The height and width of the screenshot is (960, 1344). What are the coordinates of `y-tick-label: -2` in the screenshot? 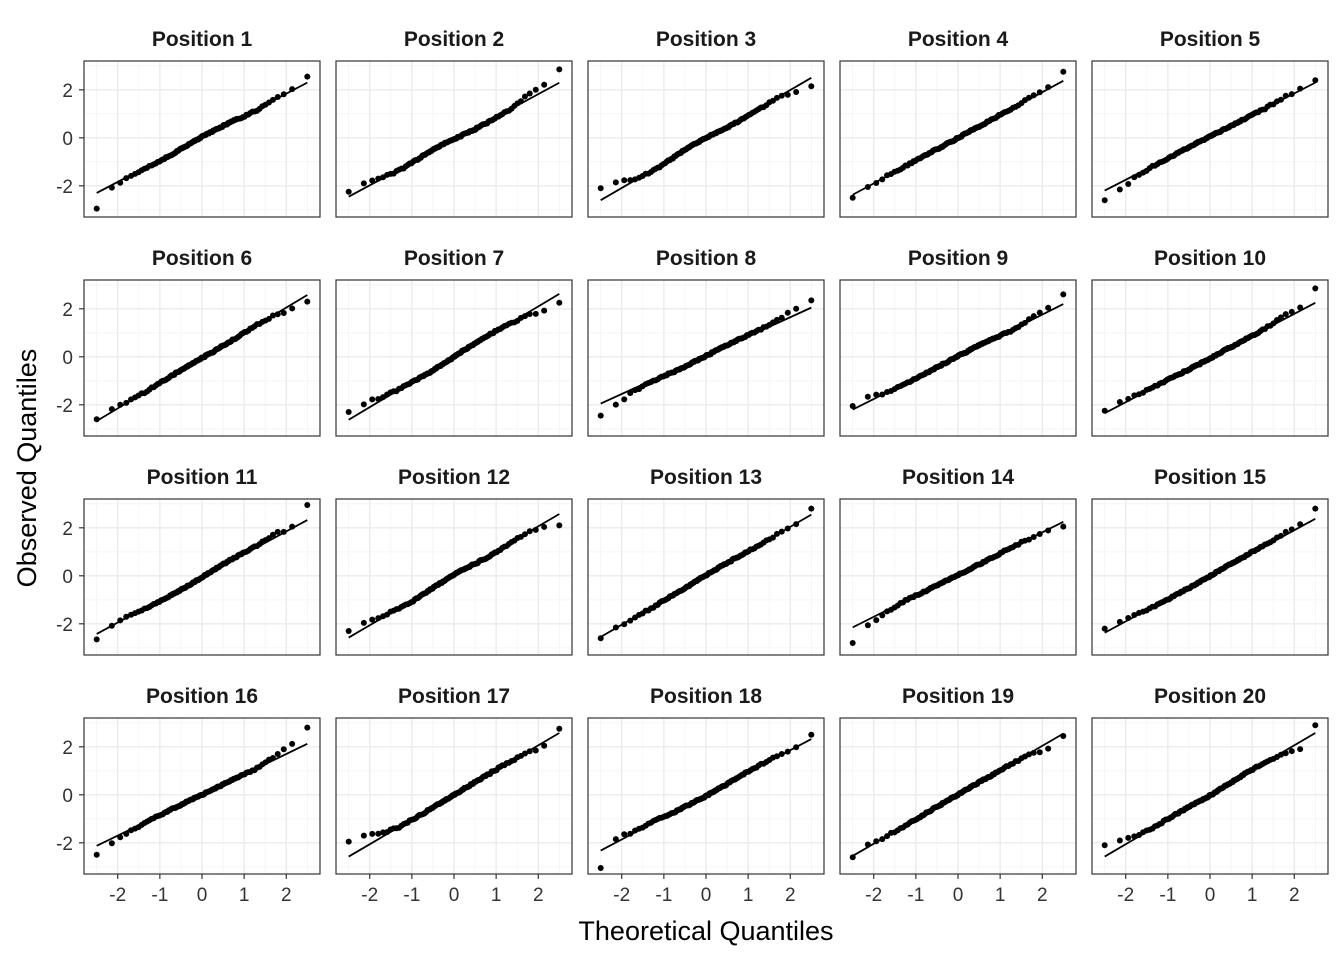 It's located at (64, 844).